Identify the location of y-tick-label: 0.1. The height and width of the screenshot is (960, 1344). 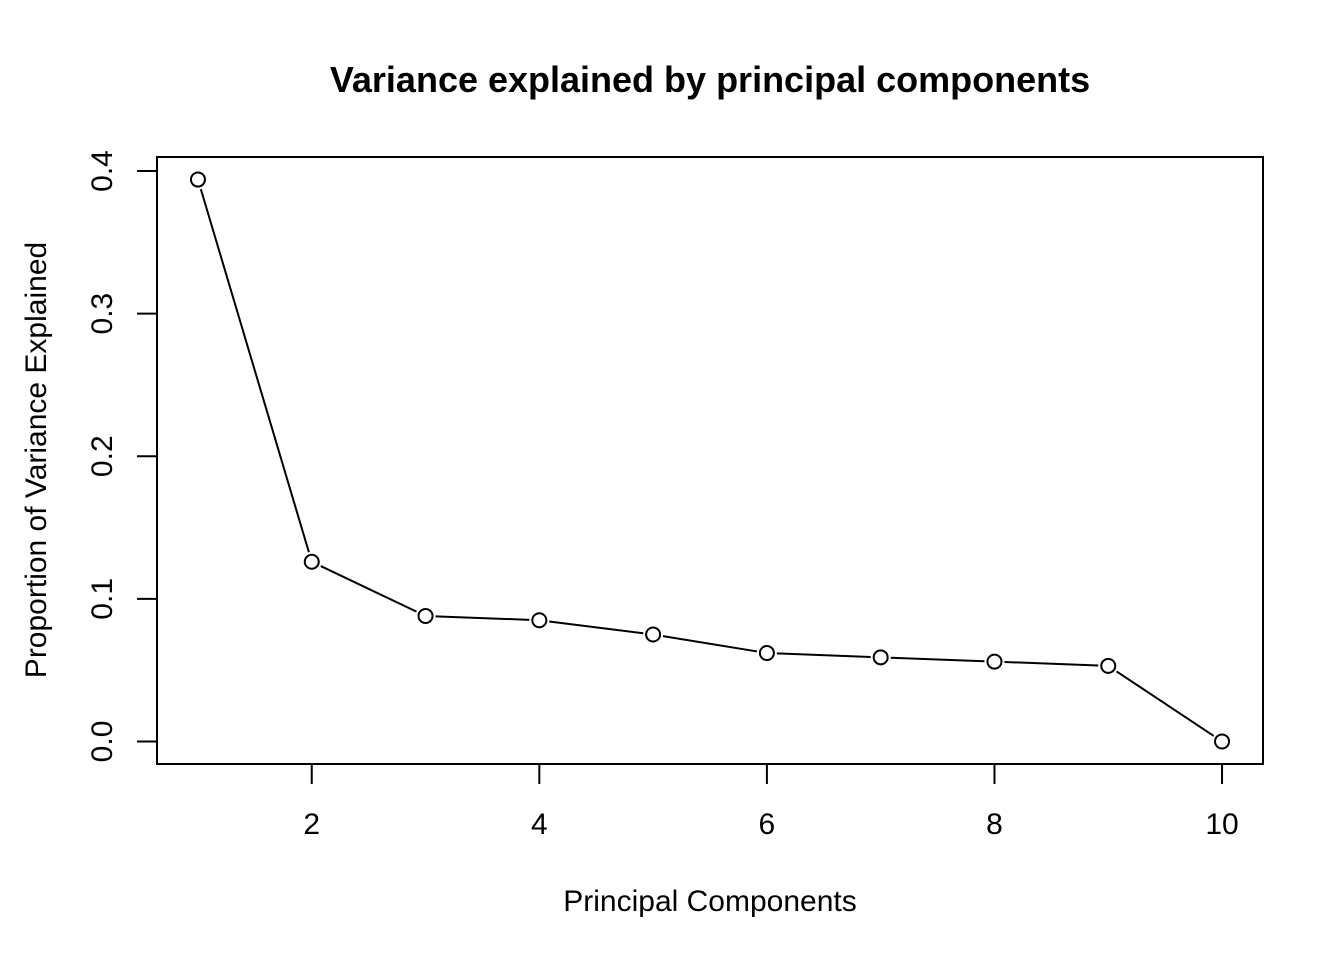
(102, 599).